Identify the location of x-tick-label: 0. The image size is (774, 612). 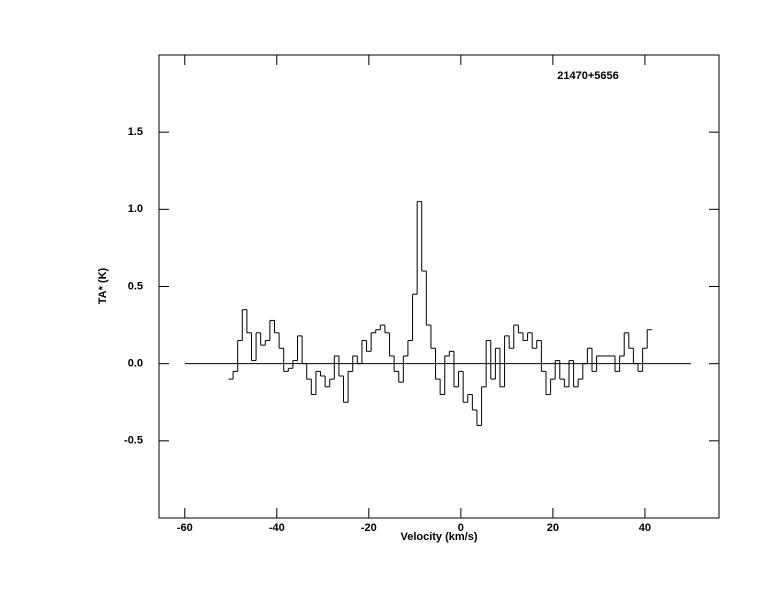
(461, 528).